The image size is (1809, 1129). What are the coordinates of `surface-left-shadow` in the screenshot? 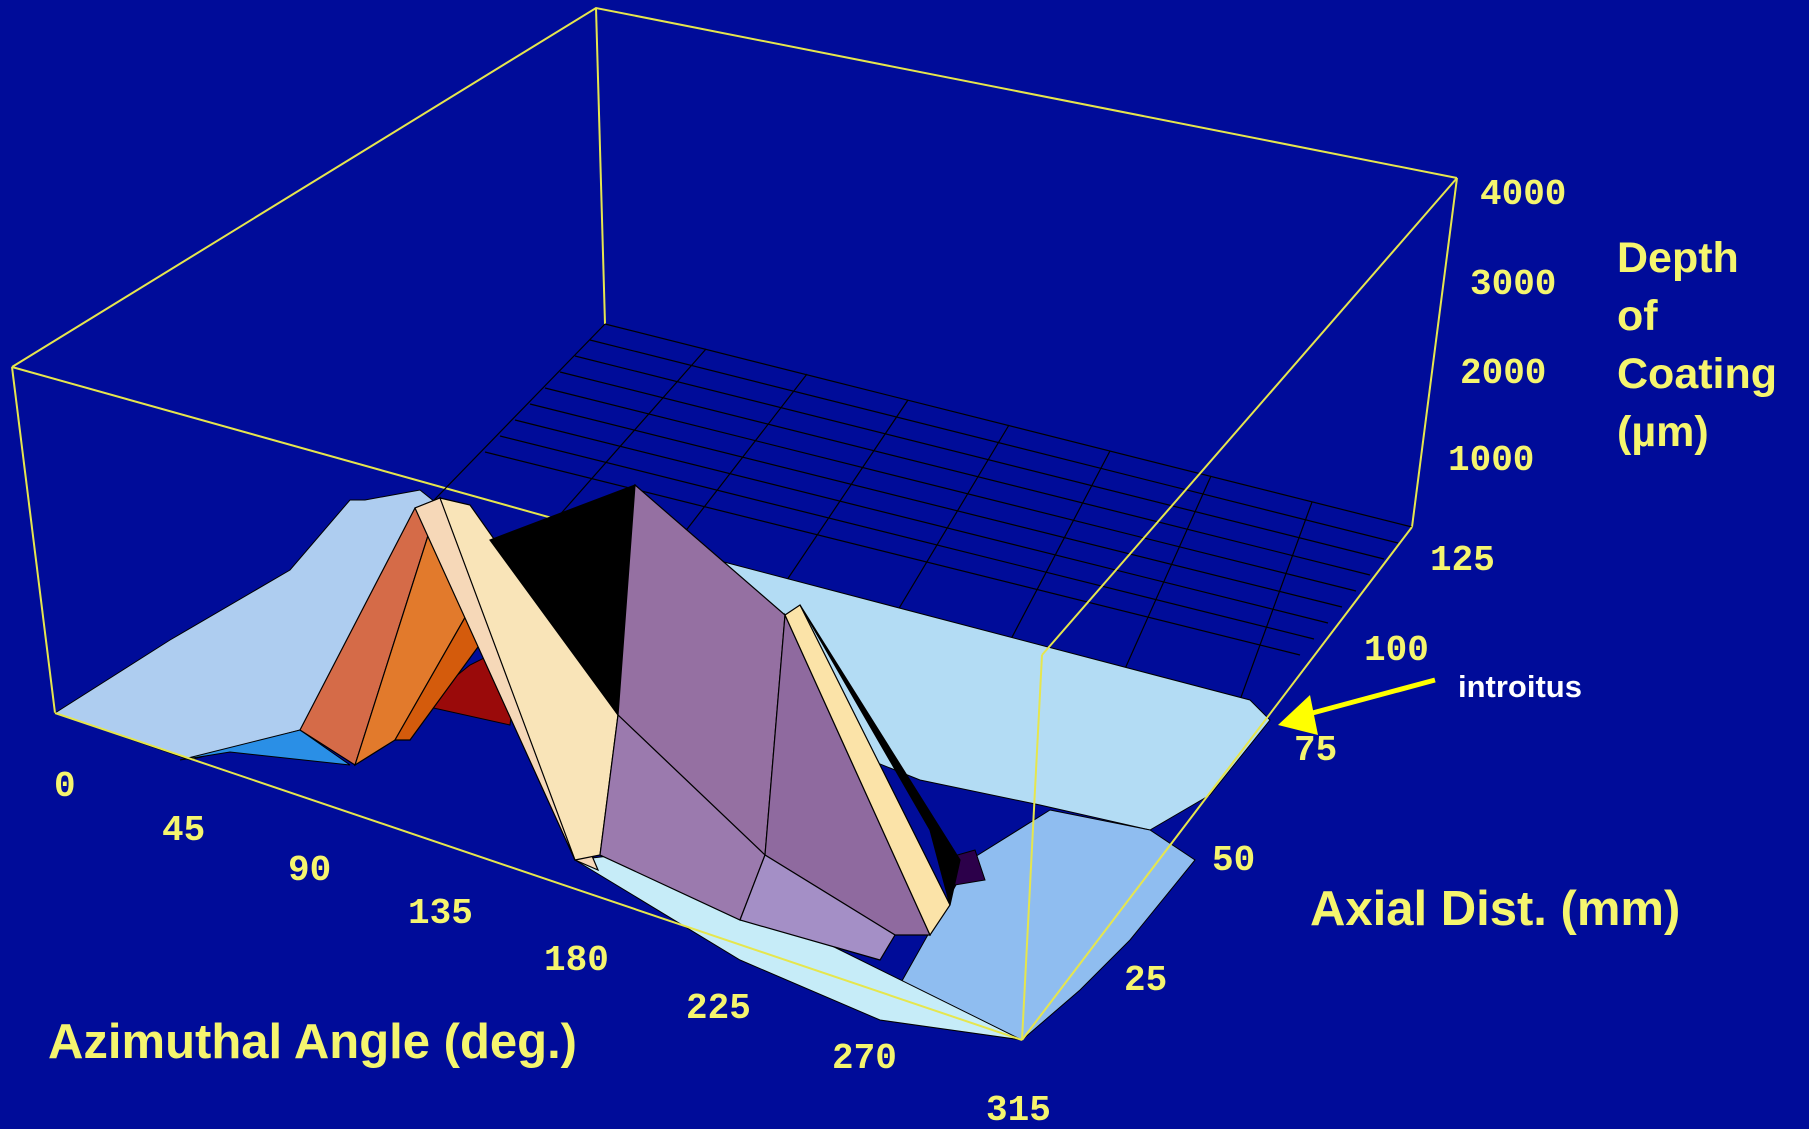 It's located at (265, 747).